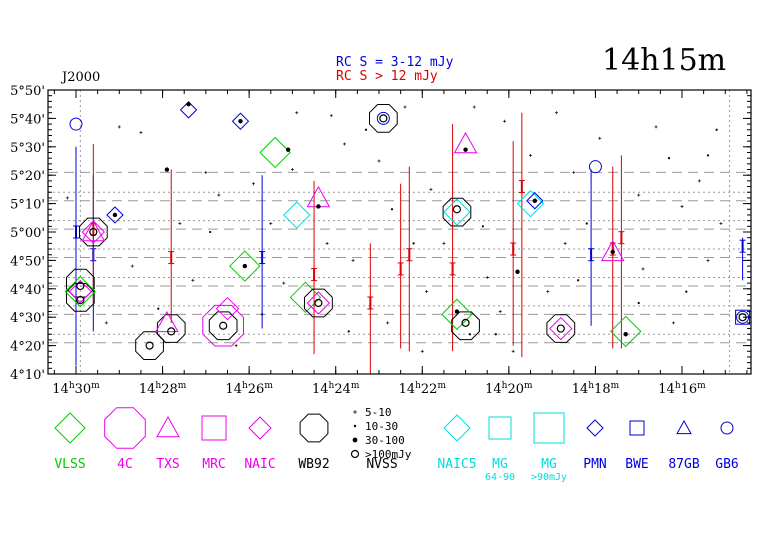 This screenshot has width=782, height=542. Describe the element at coordinates (27, 318) in the screenshot. I see `y-tick-label: 4°30'` at that location.